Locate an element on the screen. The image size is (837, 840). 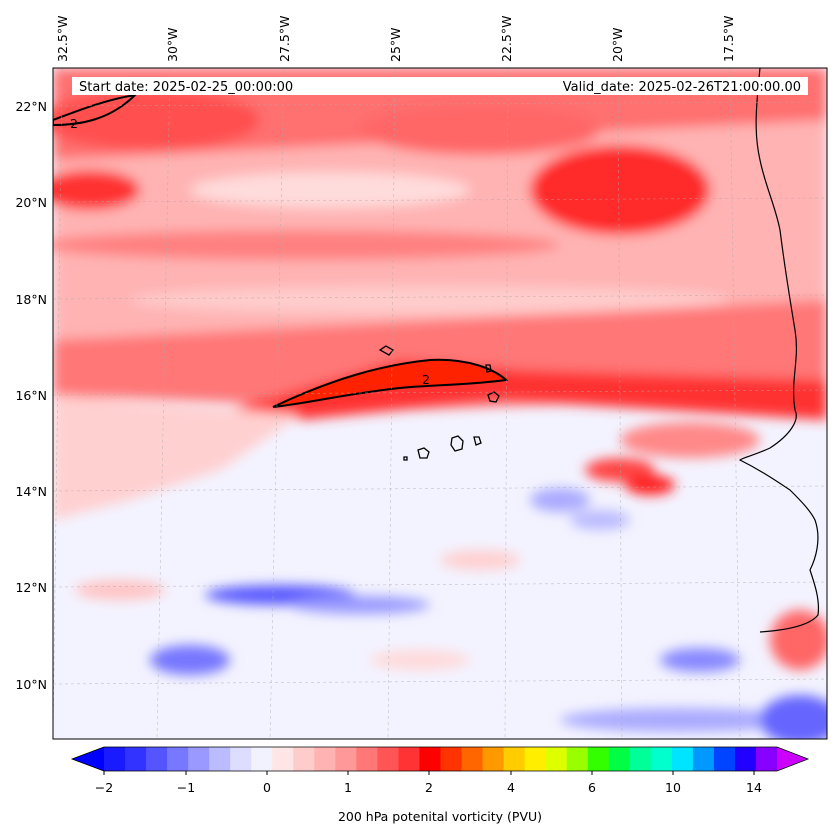
colorbar-tick-label: 0 is located at coordinates (267, 787).